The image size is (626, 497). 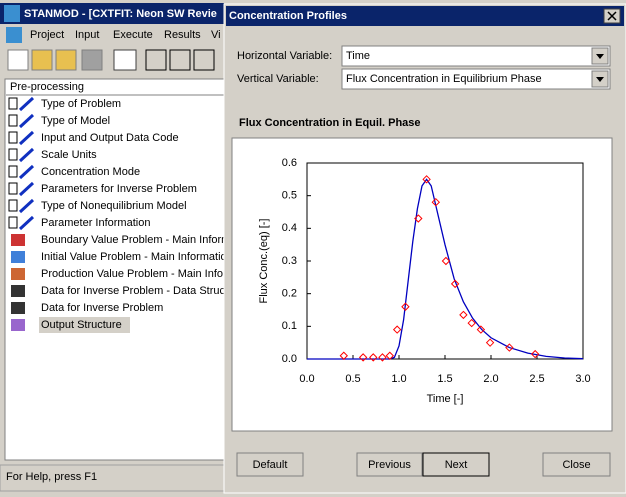 What do you see at coordinates (288, 16) in the screenshot?
I see `dialog-title: Concentration Profiles` at bounding box center [288, 16].